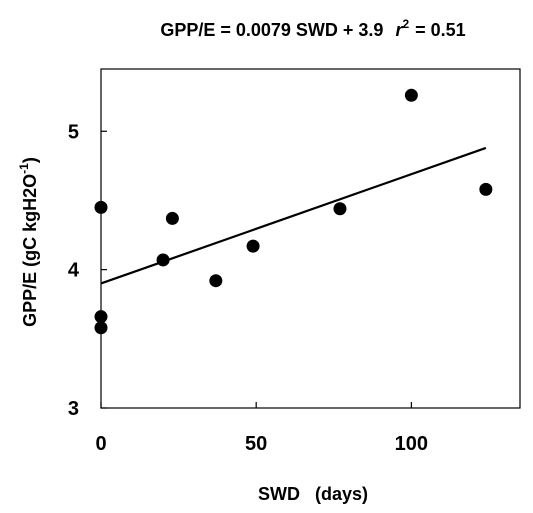 The image size is (533, 513). What do you see at coordinates (405, 24) in the screenshot?
I see `chart-title-r-superscript: 2` at bounding box center [405, 24].